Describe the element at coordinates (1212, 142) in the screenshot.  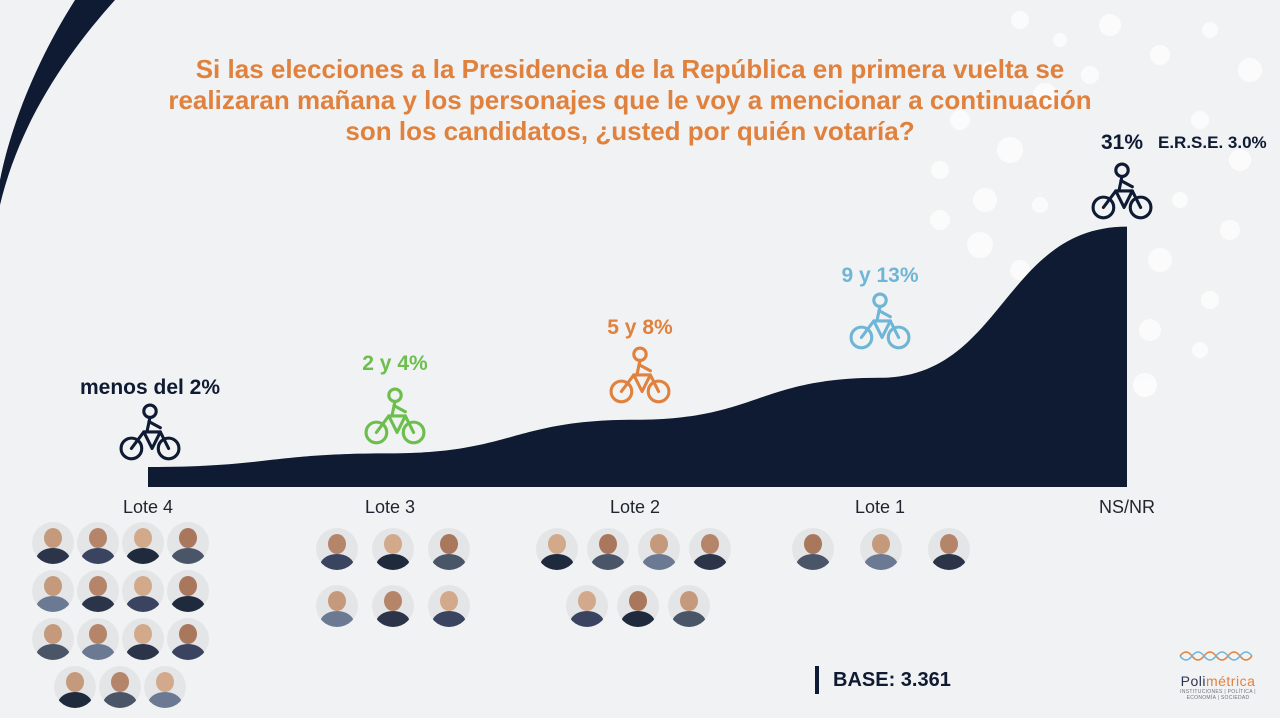
I see `erse-annotation: E.R.S.E. 3.0%` at that location.